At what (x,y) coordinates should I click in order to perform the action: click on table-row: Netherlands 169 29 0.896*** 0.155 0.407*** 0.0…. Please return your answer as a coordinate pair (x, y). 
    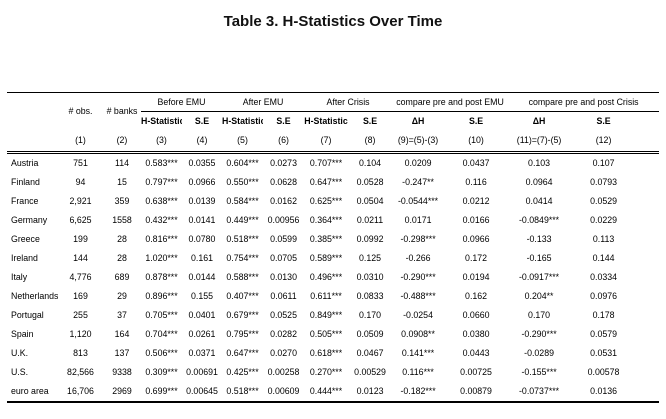
    Looking at the image, I should click on (333, 296).